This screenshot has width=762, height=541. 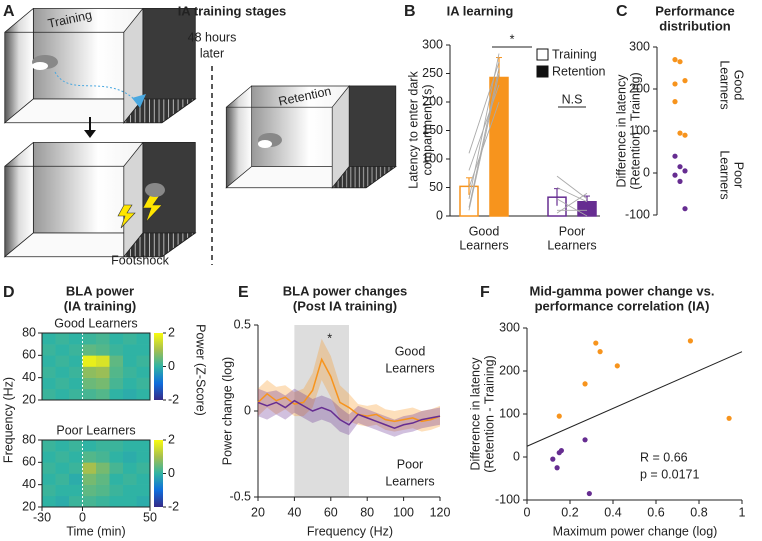 I want to click on panel-title: BLA power, so click(x=100, y=290).